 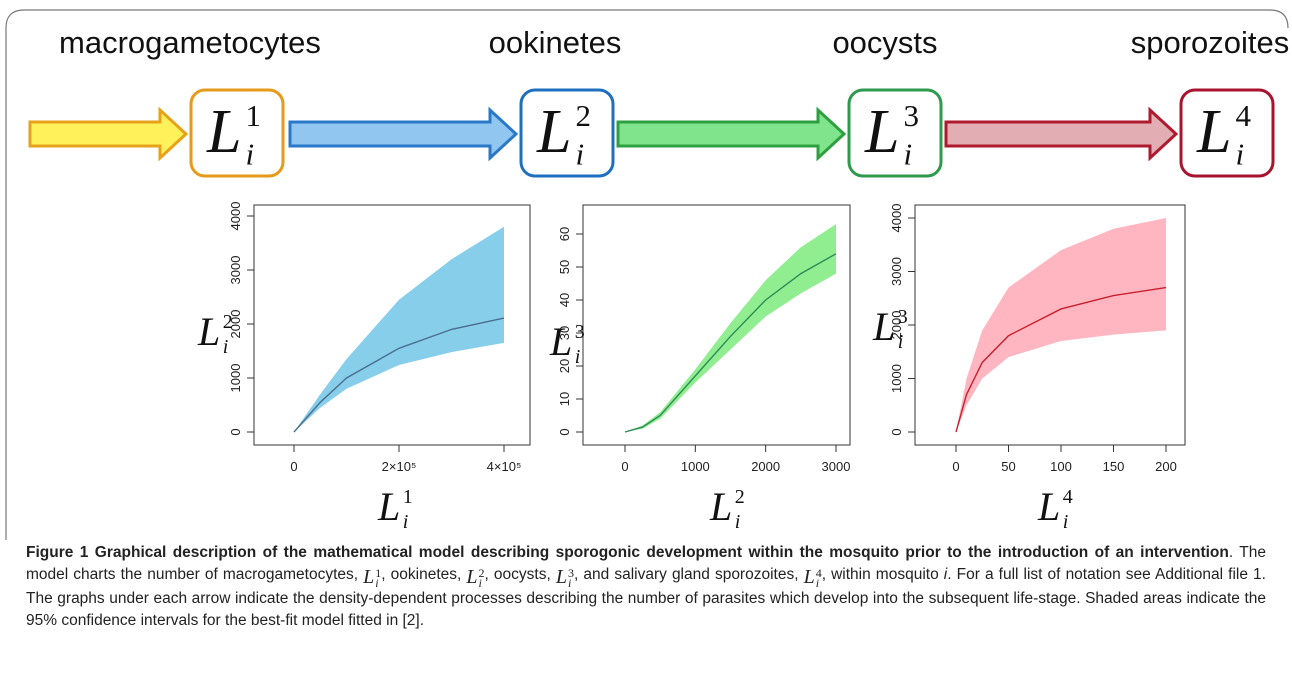 I want to click on caption-text: , and salivary gland sporozoites,, so click(x=689, y=574).